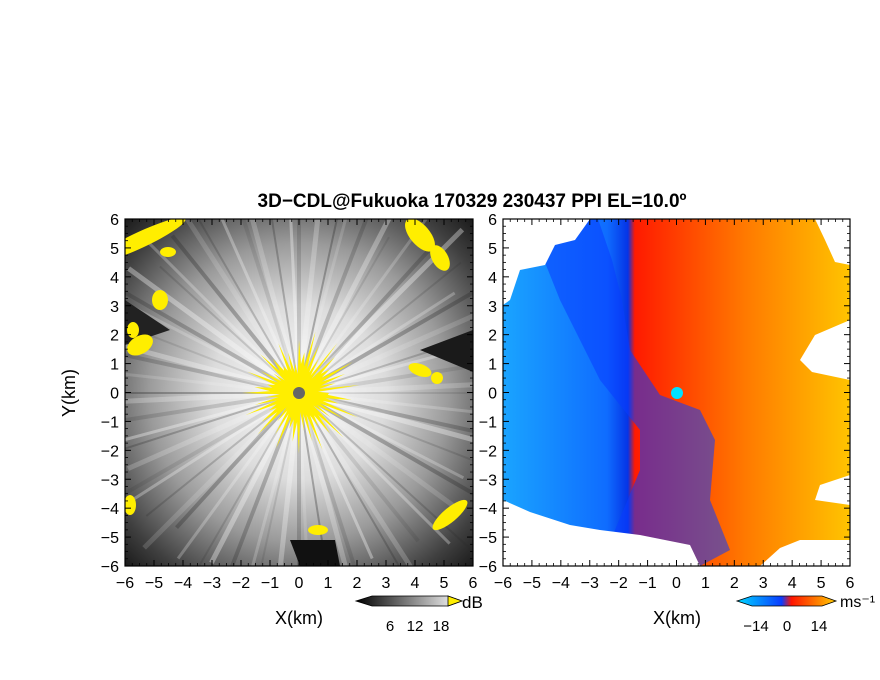 The height and width of the screenshot is (680, 880). I want to click on y-tick-label: −4, so click(488, 509).